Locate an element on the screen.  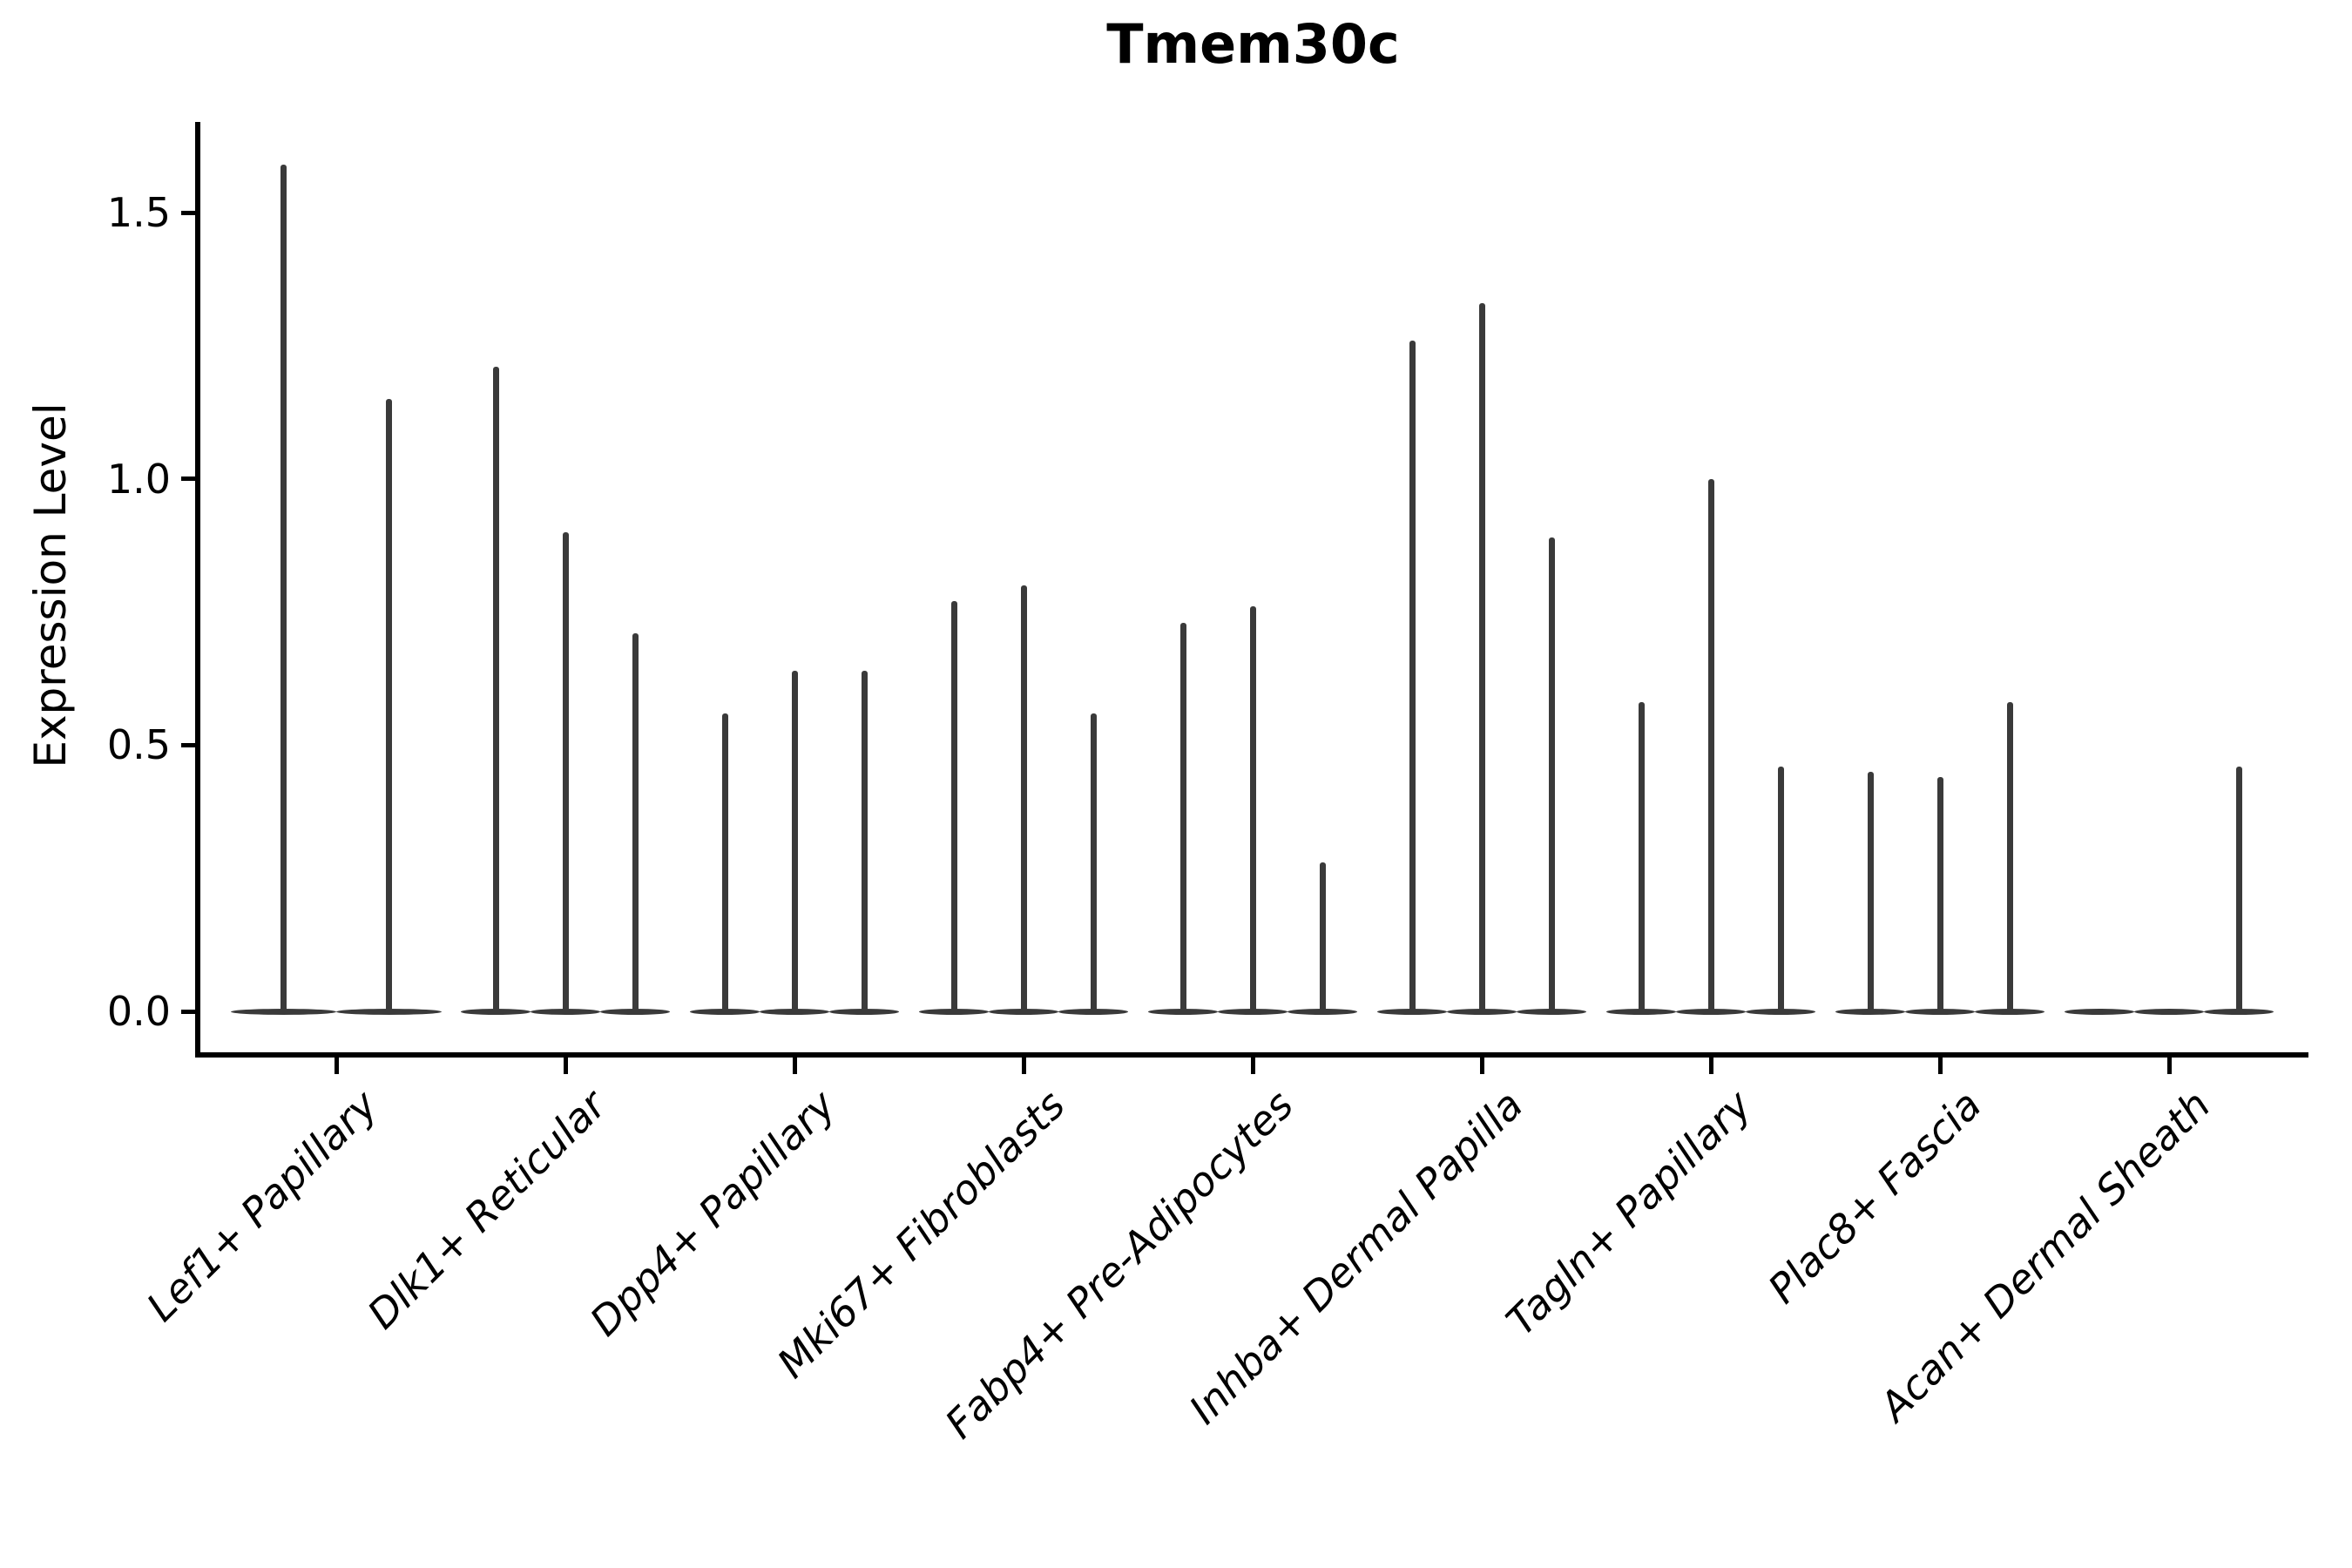
bottom-spine is located at coordinates (1251, 1055).